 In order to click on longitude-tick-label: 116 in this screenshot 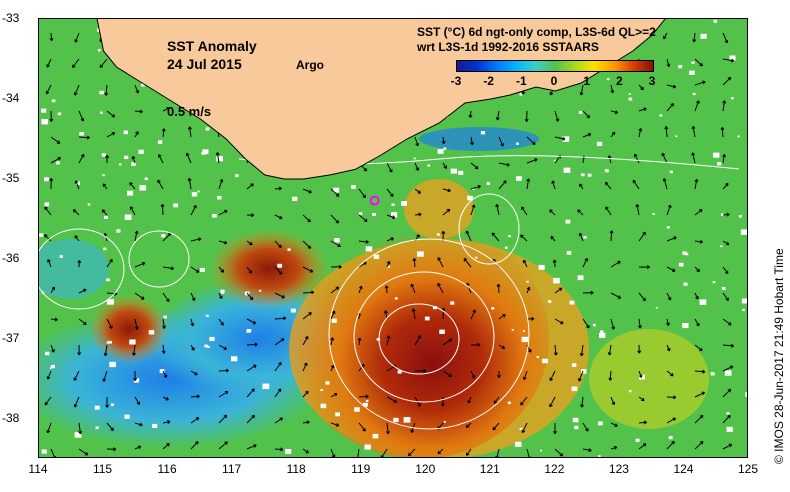, I will do `click(167, 469)`.